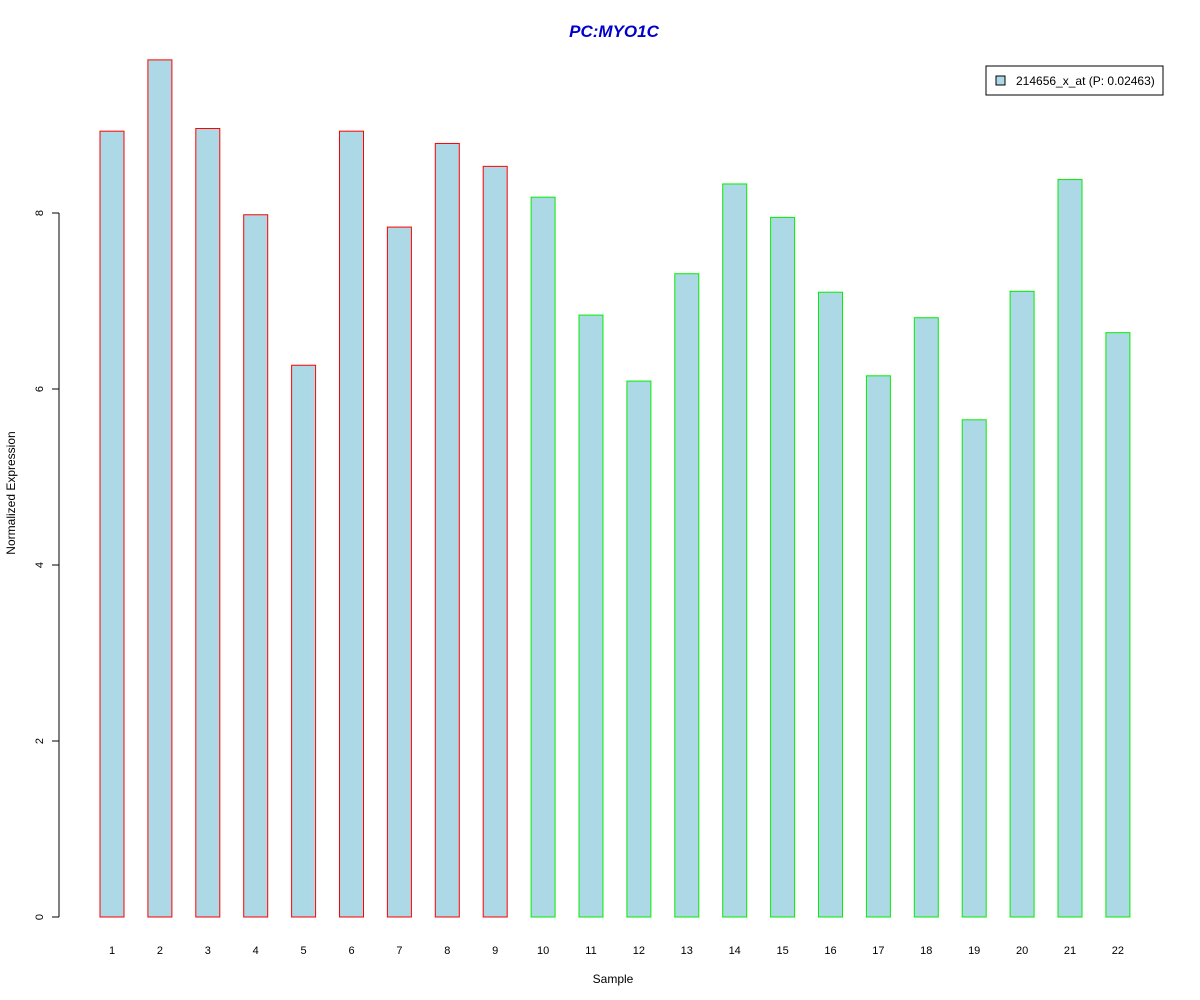  What do you see at coordinates (1118, 951) in the screenshot?
I see `x-tick-label: 22` at bounding box center [1118, 951].